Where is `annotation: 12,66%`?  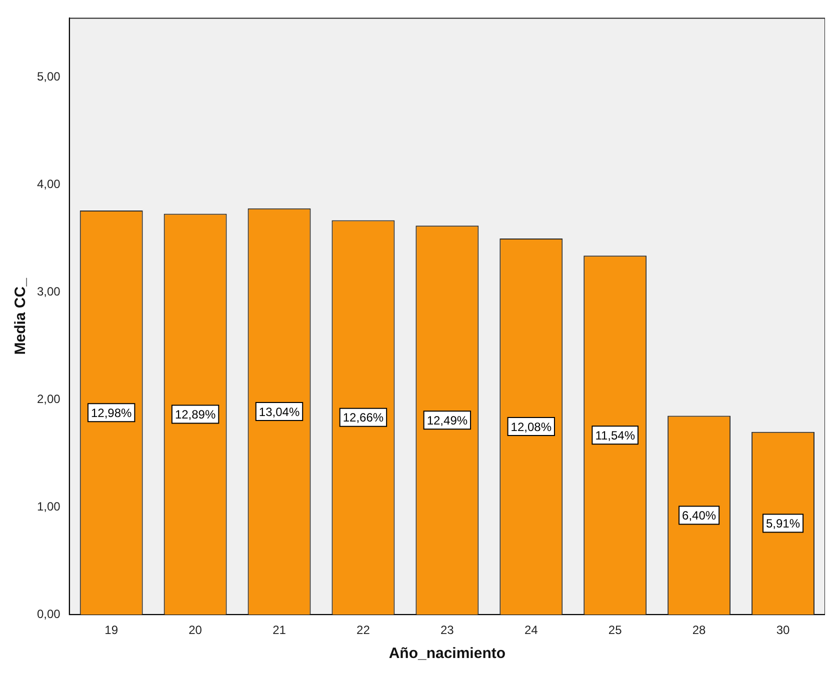 annotation: 12,66% is located at coordinates (363, 417).